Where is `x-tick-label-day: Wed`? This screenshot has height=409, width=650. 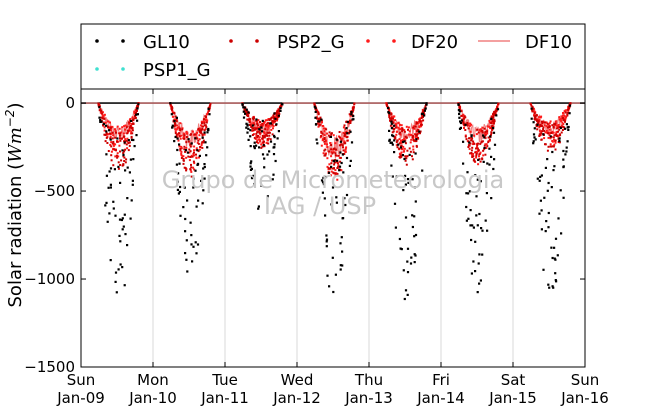 x-tick-label-day: Wed is located at coordinates (297, 380).